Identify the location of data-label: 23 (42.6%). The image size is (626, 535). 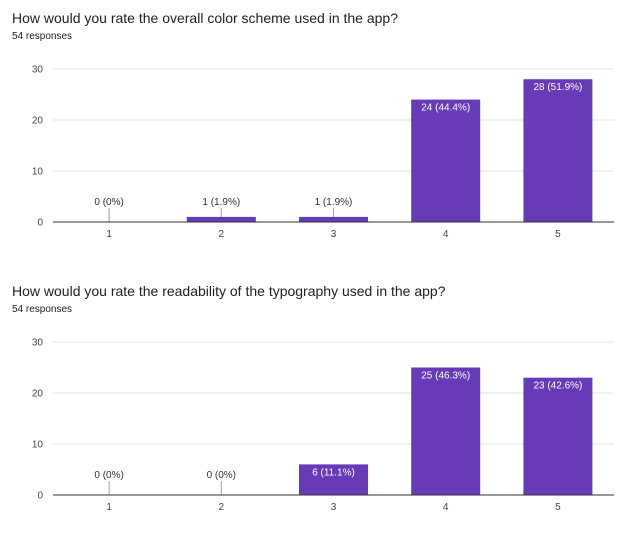
(557, 386).